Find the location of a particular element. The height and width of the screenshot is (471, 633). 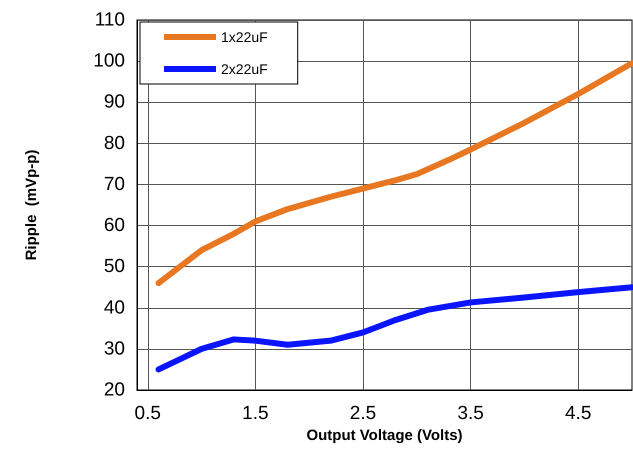

y-tick-label: 90 is located at coordinates (114, 102).